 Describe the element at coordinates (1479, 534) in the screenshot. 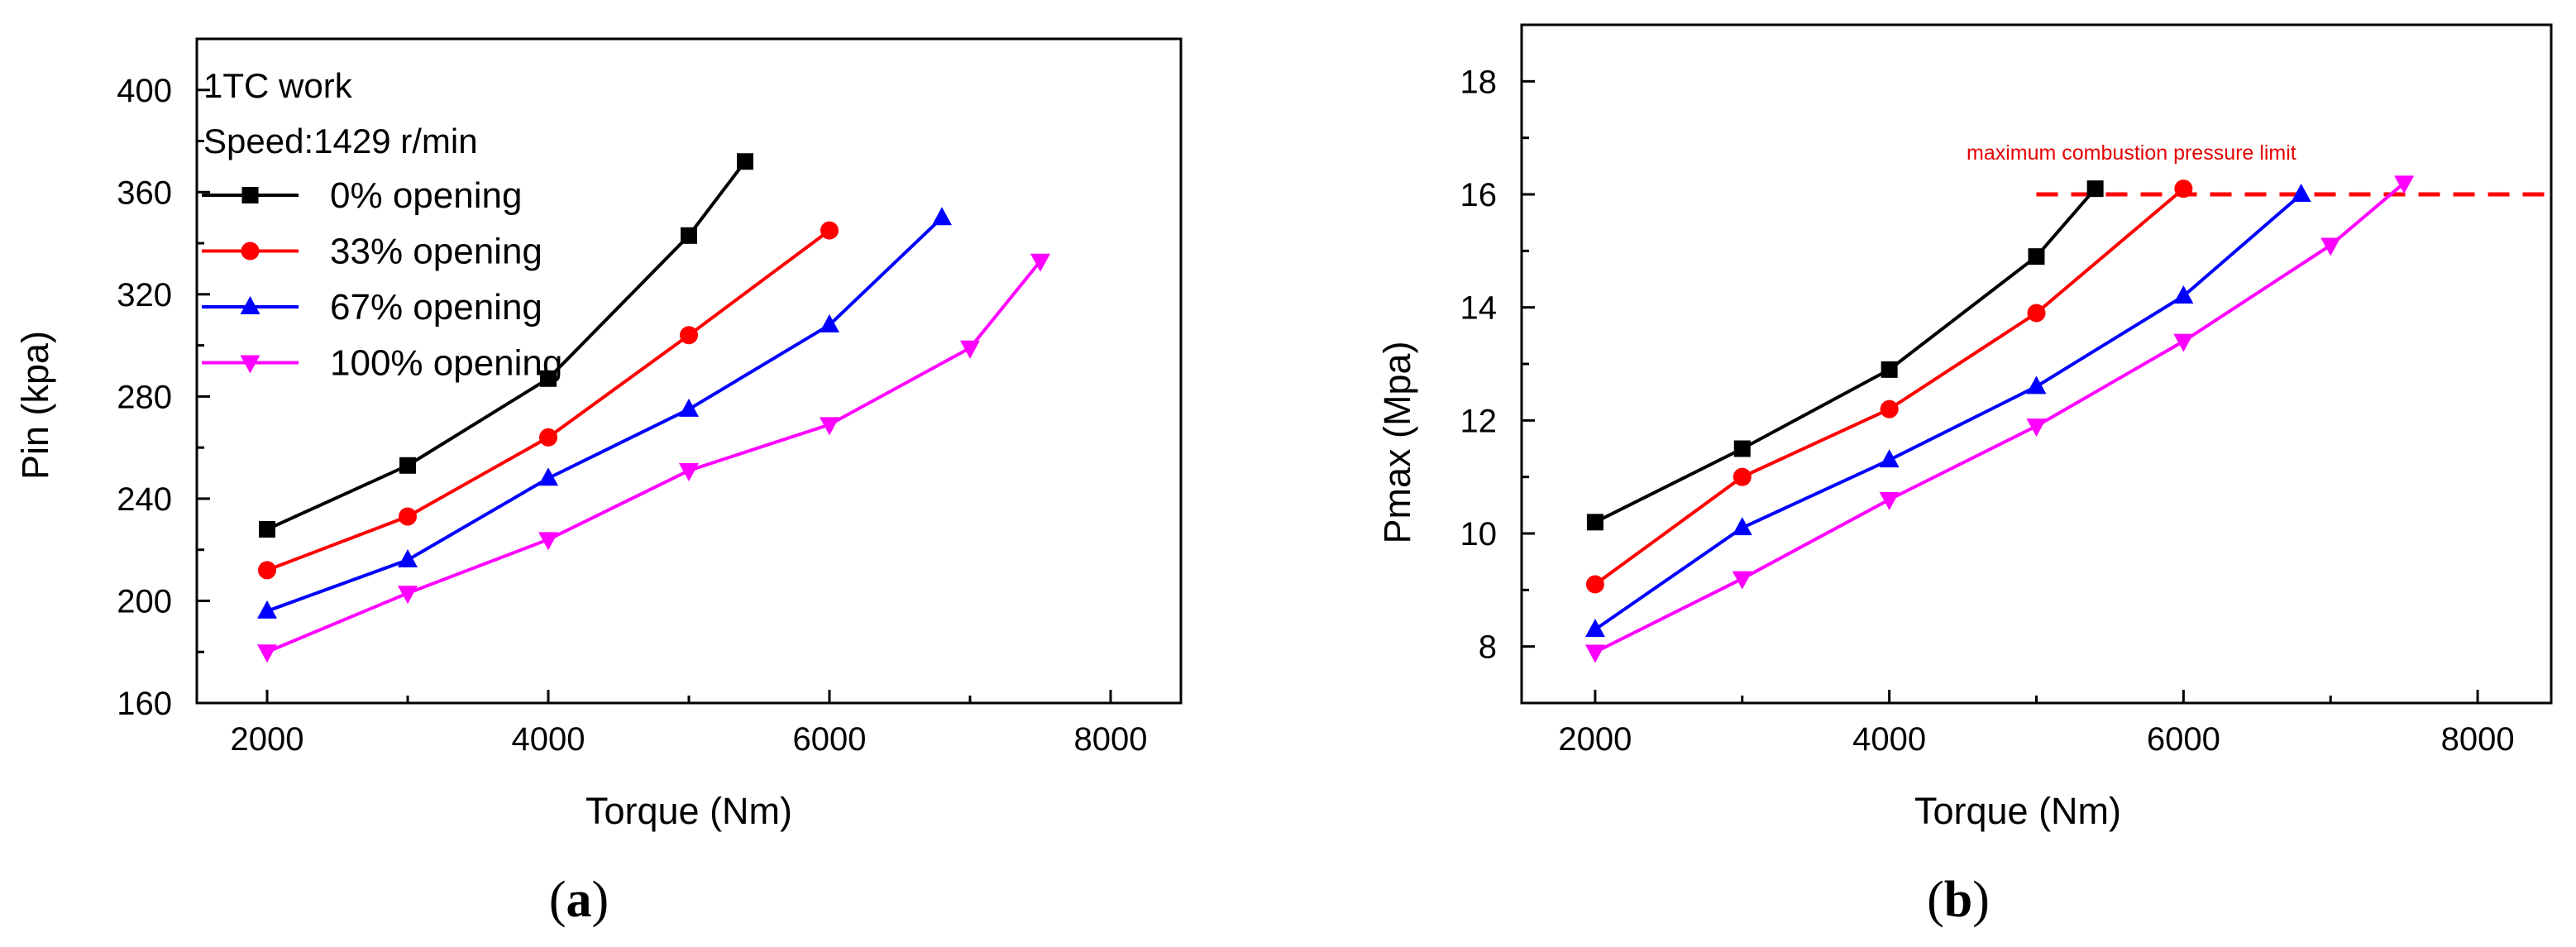

I see `y-tick-label: 10` at that location.